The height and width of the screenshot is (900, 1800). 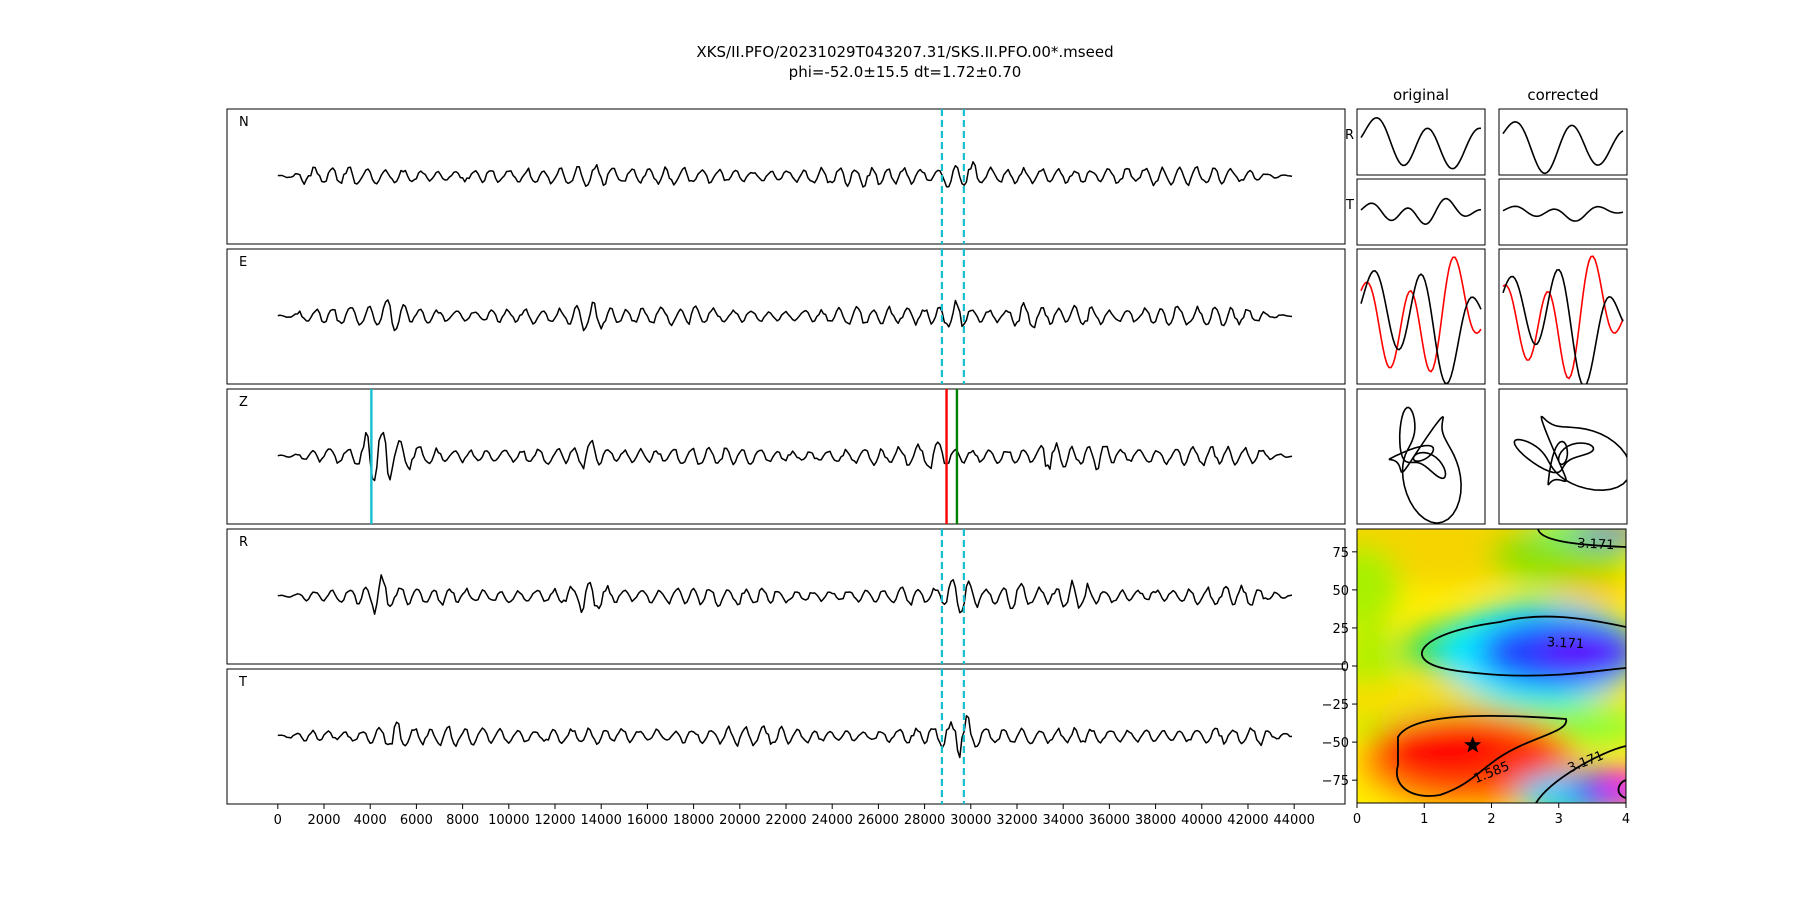 I want to click on heatmap-y-tick-label: −50, so click(x=1335, y=743).